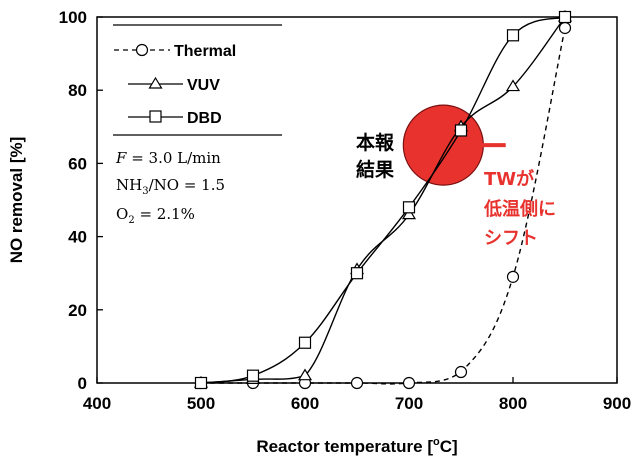 The width and height of the screenshot is (636, 462). What do you see at coordinates (617, 403) in the screenshot?
I see `x-tick-label: 900` at bounding box center [617, 403].